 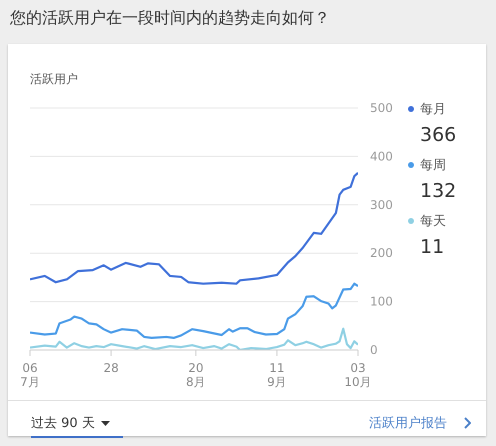 I want to click on legend-label: 每天, so click(x=433, y=221).